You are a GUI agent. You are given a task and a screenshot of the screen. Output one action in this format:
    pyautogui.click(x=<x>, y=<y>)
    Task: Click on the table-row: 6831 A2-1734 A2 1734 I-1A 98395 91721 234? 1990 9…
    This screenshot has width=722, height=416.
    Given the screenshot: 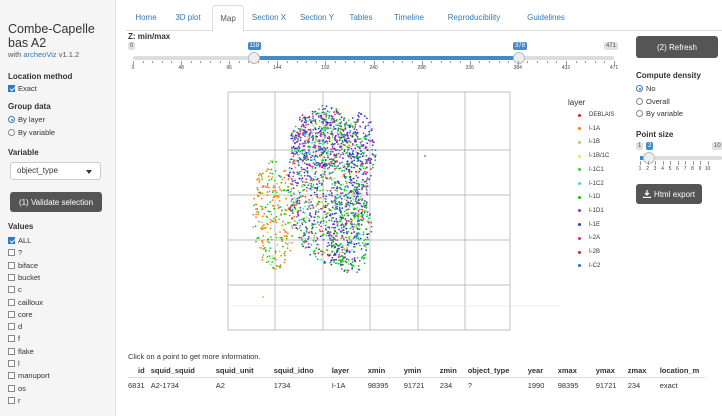 What is the action you would take?
    pyautogui.click(x=417, y=385)
    